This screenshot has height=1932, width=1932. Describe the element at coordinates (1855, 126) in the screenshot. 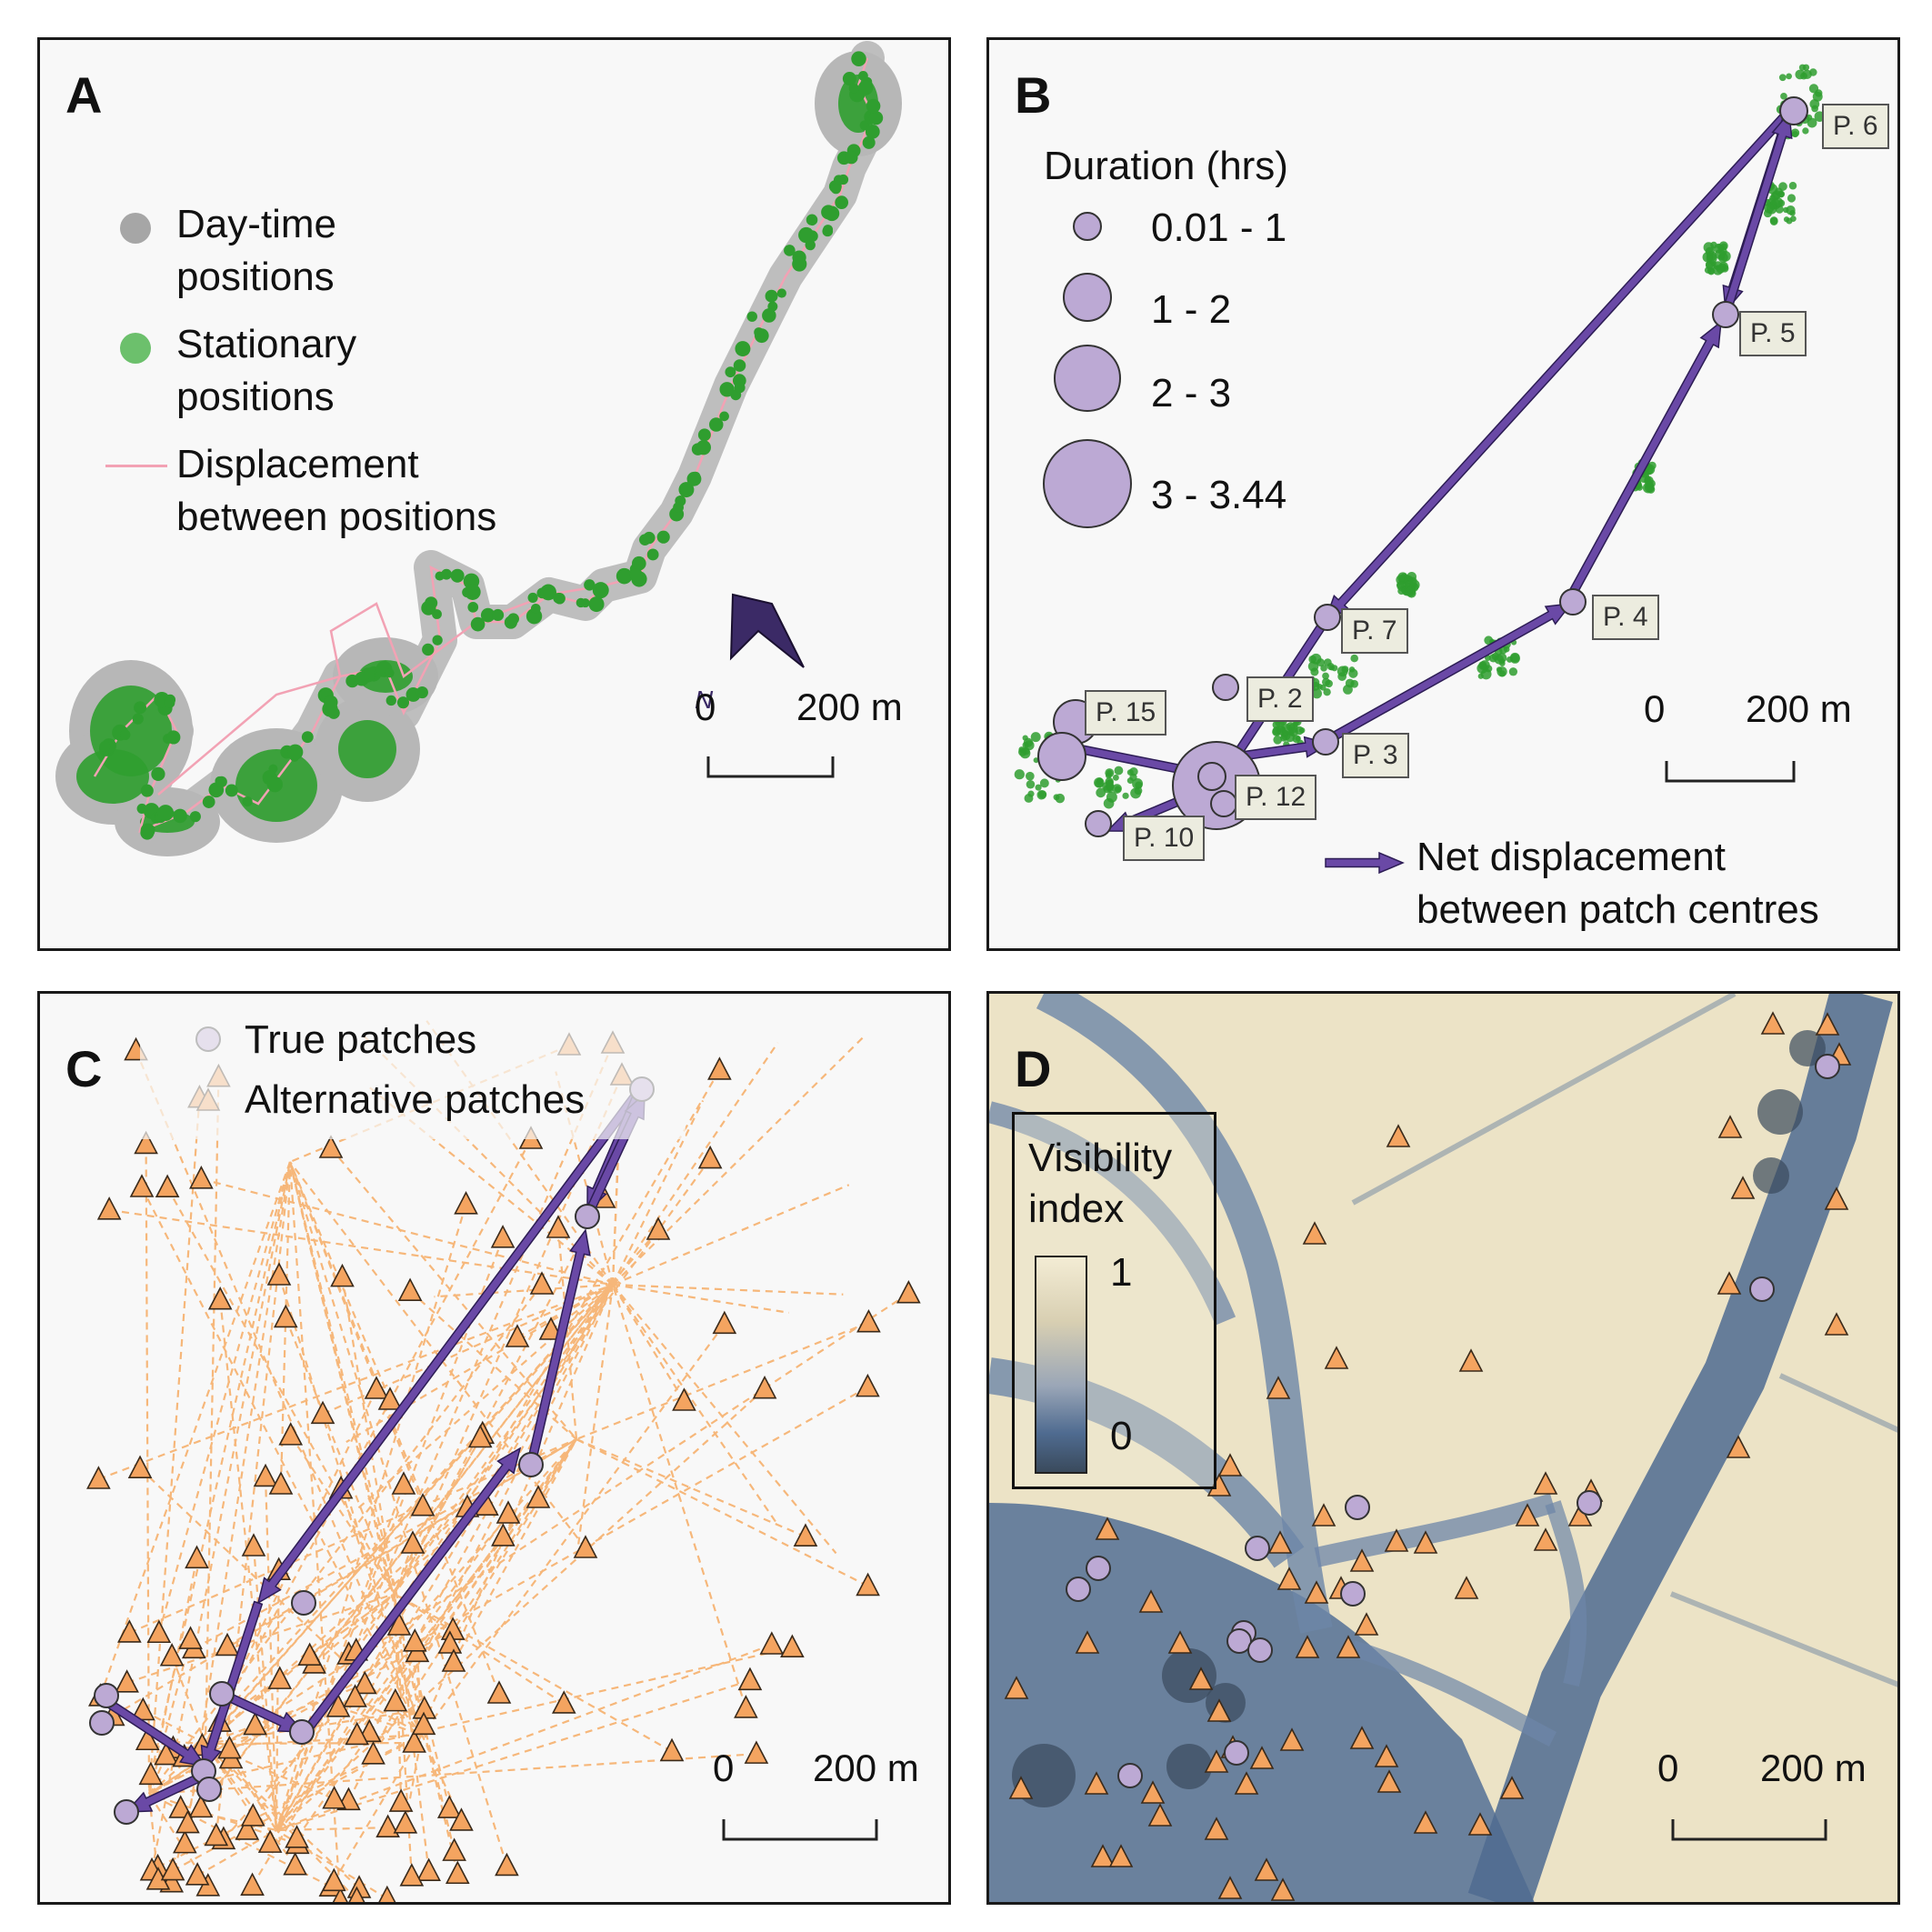

I see `patch-label-p6: P. 6` at that location.